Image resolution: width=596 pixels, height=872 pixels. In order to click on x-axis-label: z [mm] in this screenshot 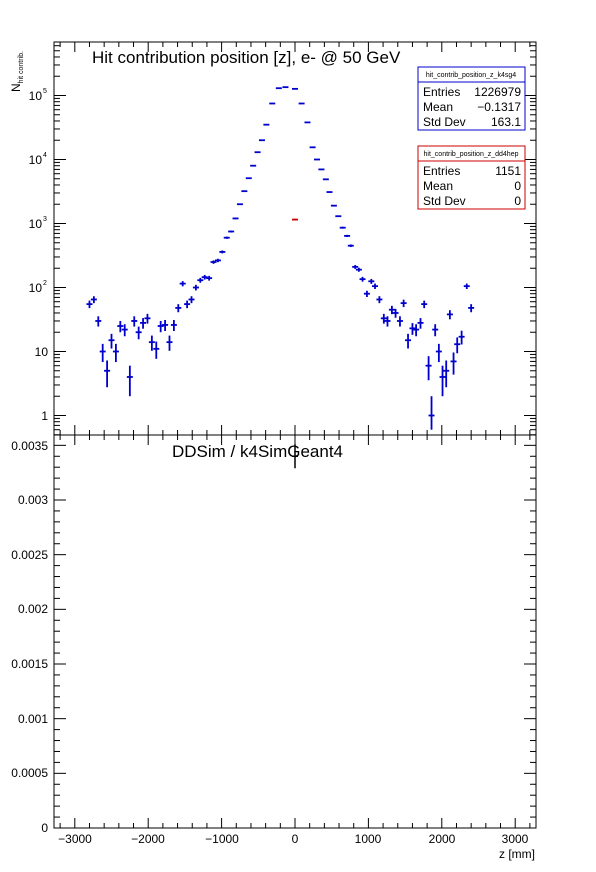, I will do `click(517, 854)`.